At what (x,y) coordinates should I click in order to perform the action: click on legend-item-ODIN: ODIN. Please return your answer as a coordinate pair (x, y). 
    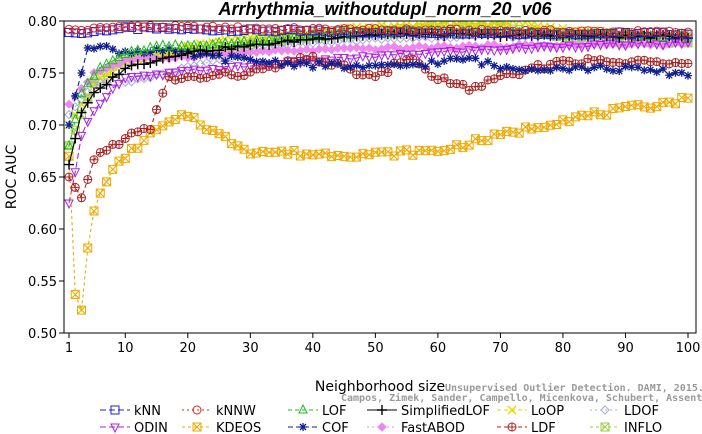
    Looking at the image, I should click on (134, 427).